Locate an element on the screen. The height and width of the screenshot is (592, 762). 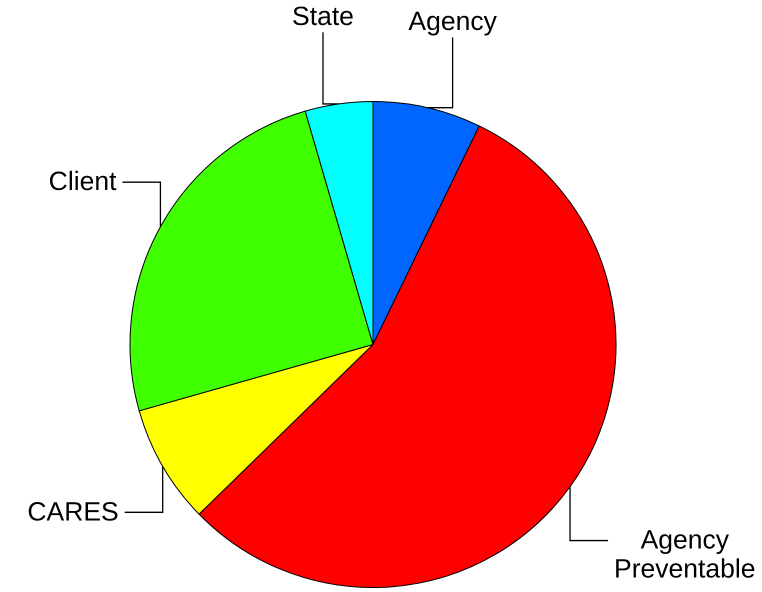
slice-label: Agency is located at coordinates (453, 21).